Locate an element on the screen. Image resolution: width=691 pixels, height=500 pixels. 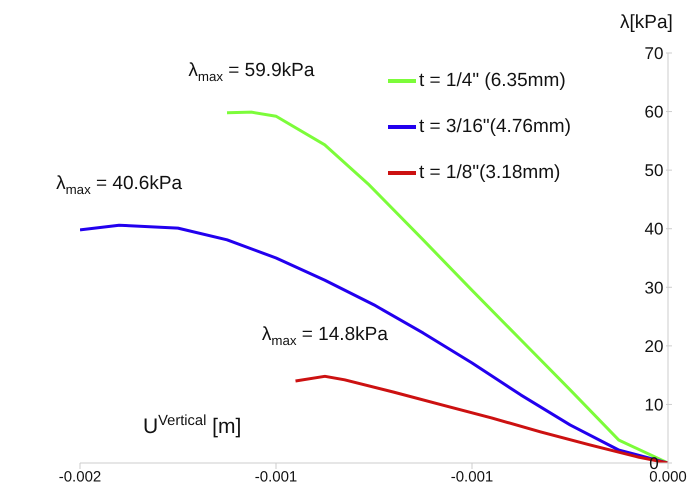
annotation: λ$_{max}$ = 14.8kPa is located at coordinates (325, 336).